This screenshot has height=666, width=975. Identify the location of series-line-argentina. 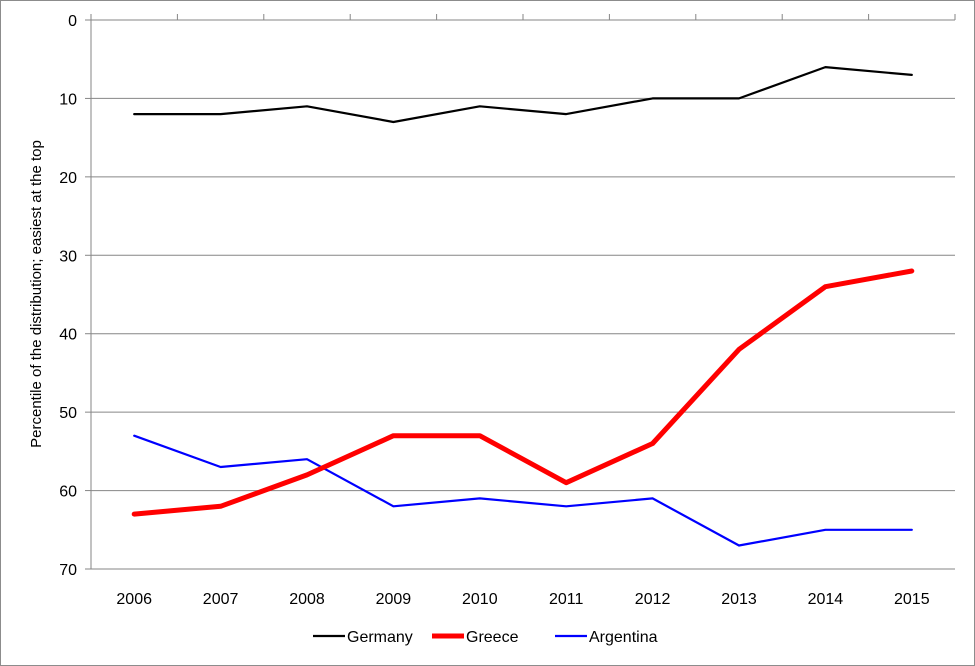
(523, 490).